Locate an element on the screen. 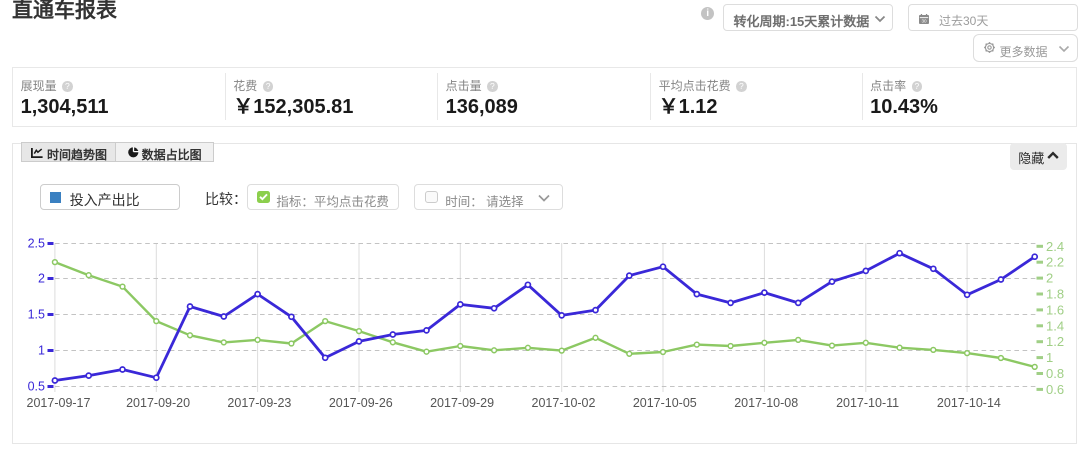  svg-text: 1.4 is located at coordinates (1055, 325).